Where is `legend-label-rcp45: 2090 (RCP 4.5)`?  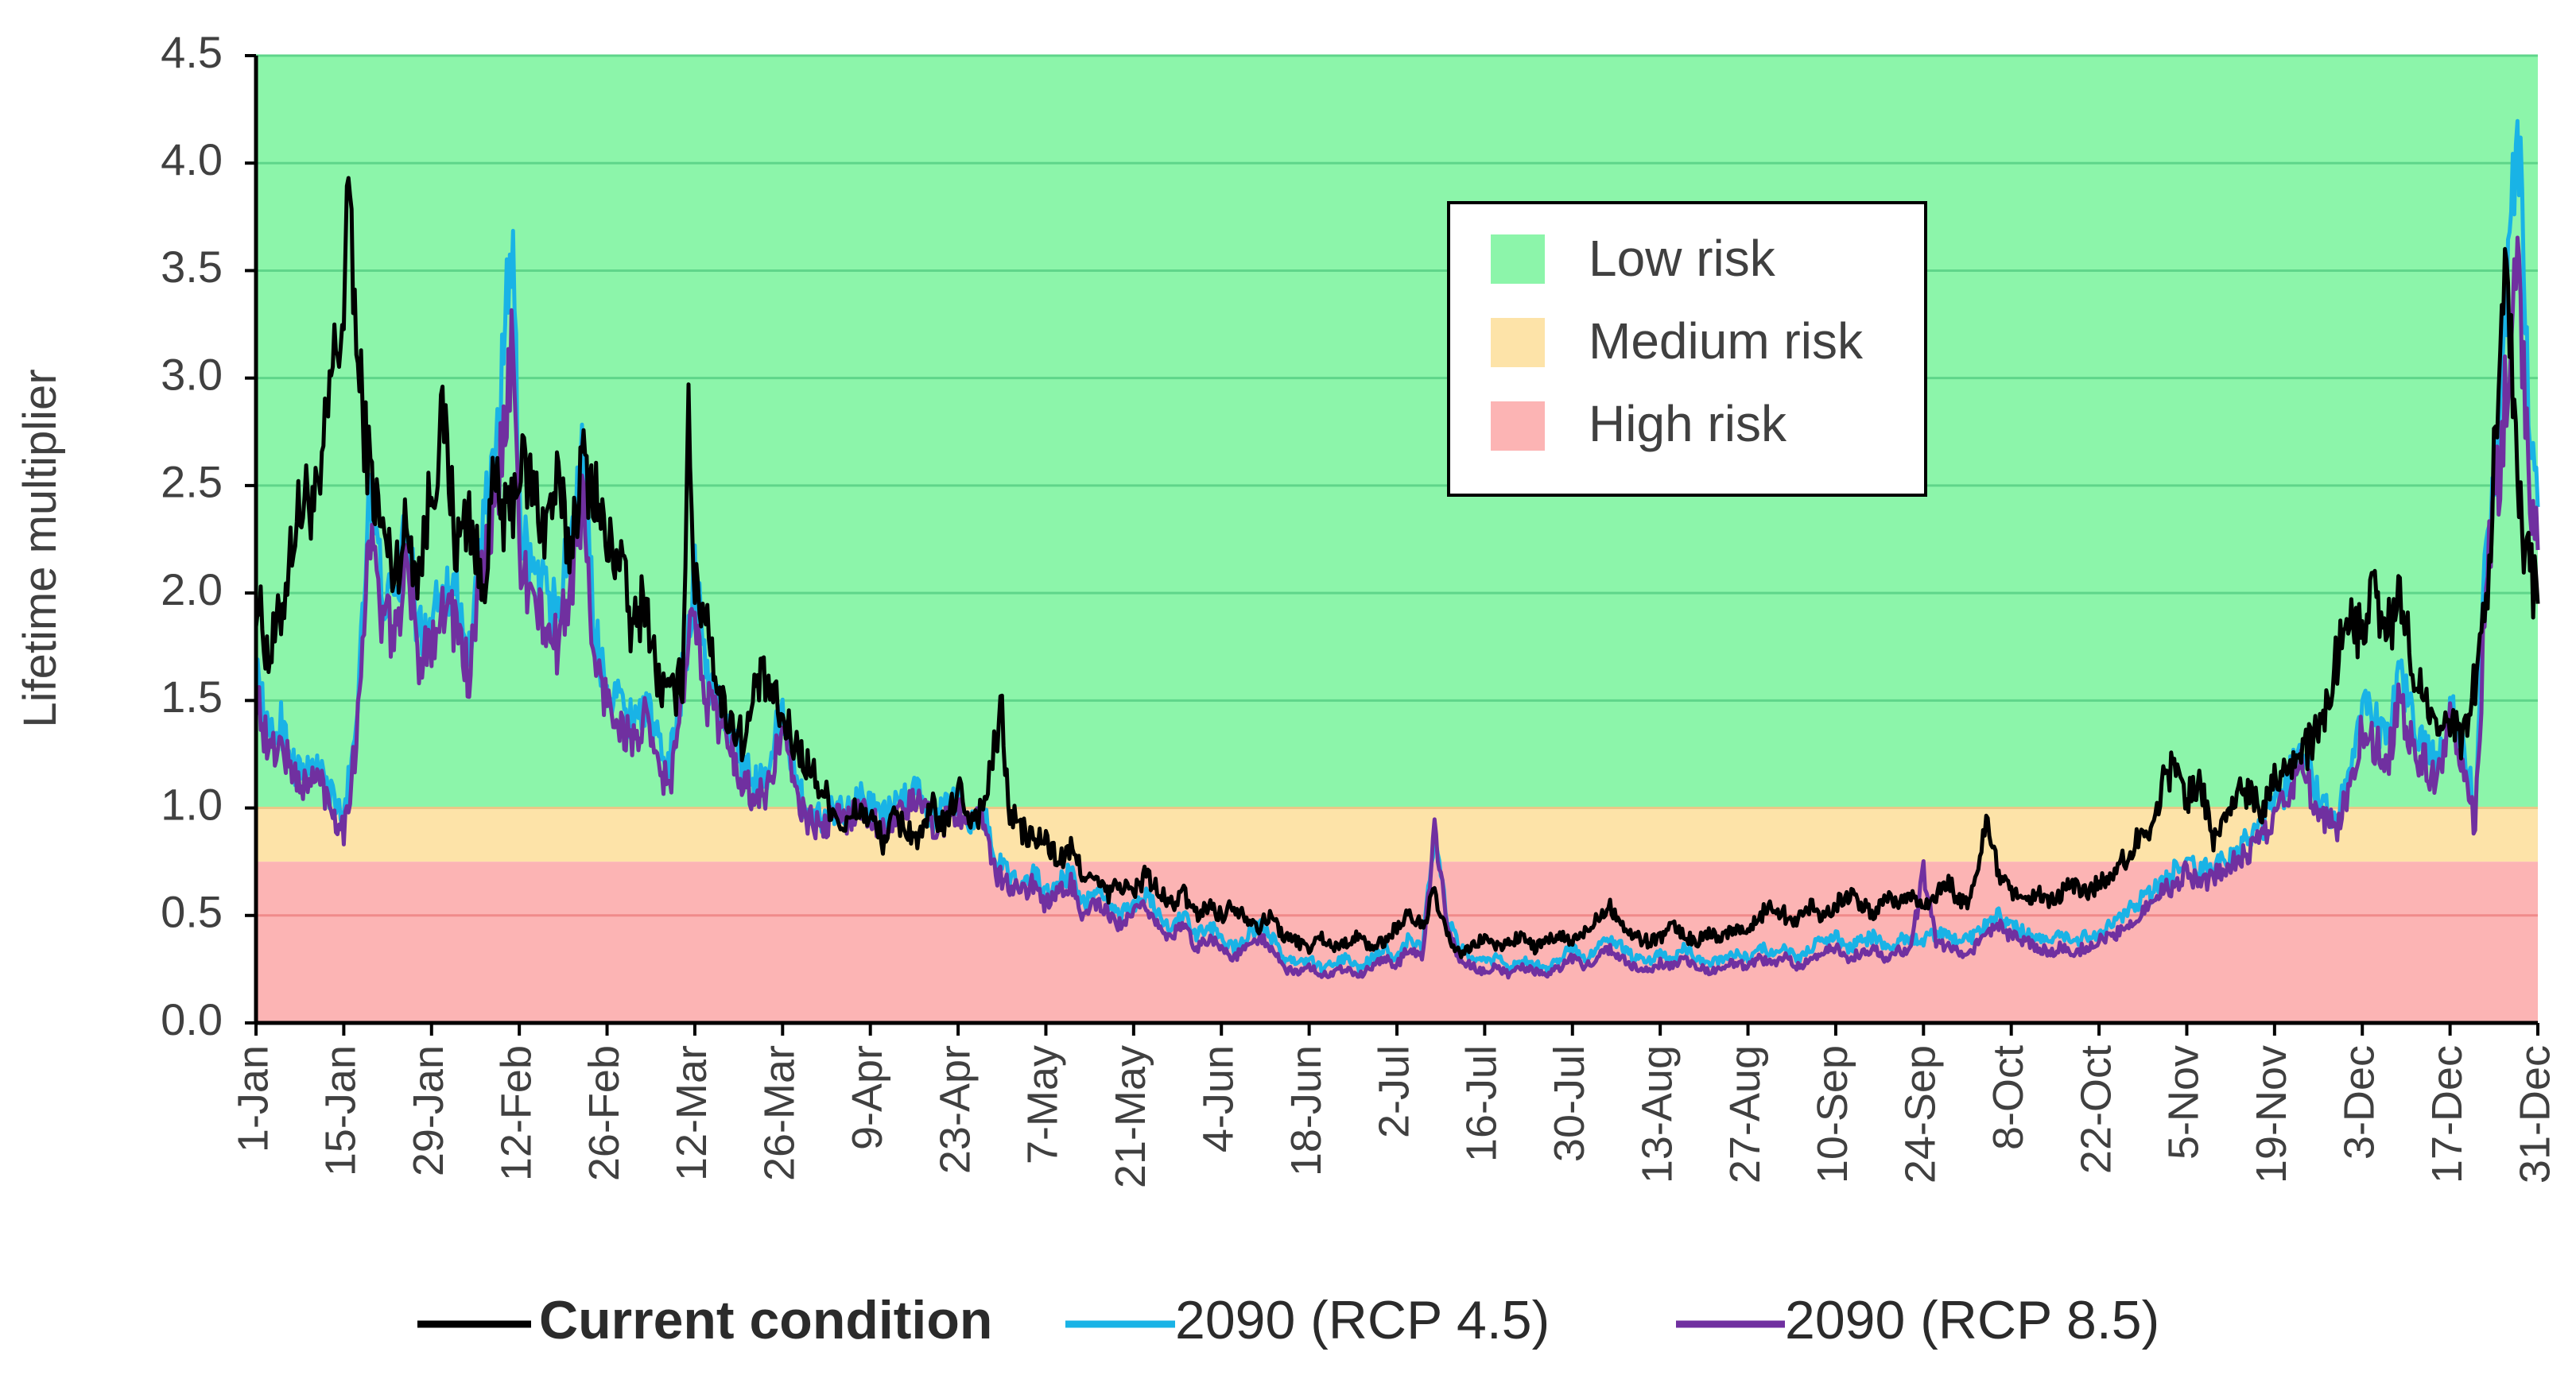
legend-label-rcp45: 2090 (RCP 4.5) is located at coordinates (1363, 1320).